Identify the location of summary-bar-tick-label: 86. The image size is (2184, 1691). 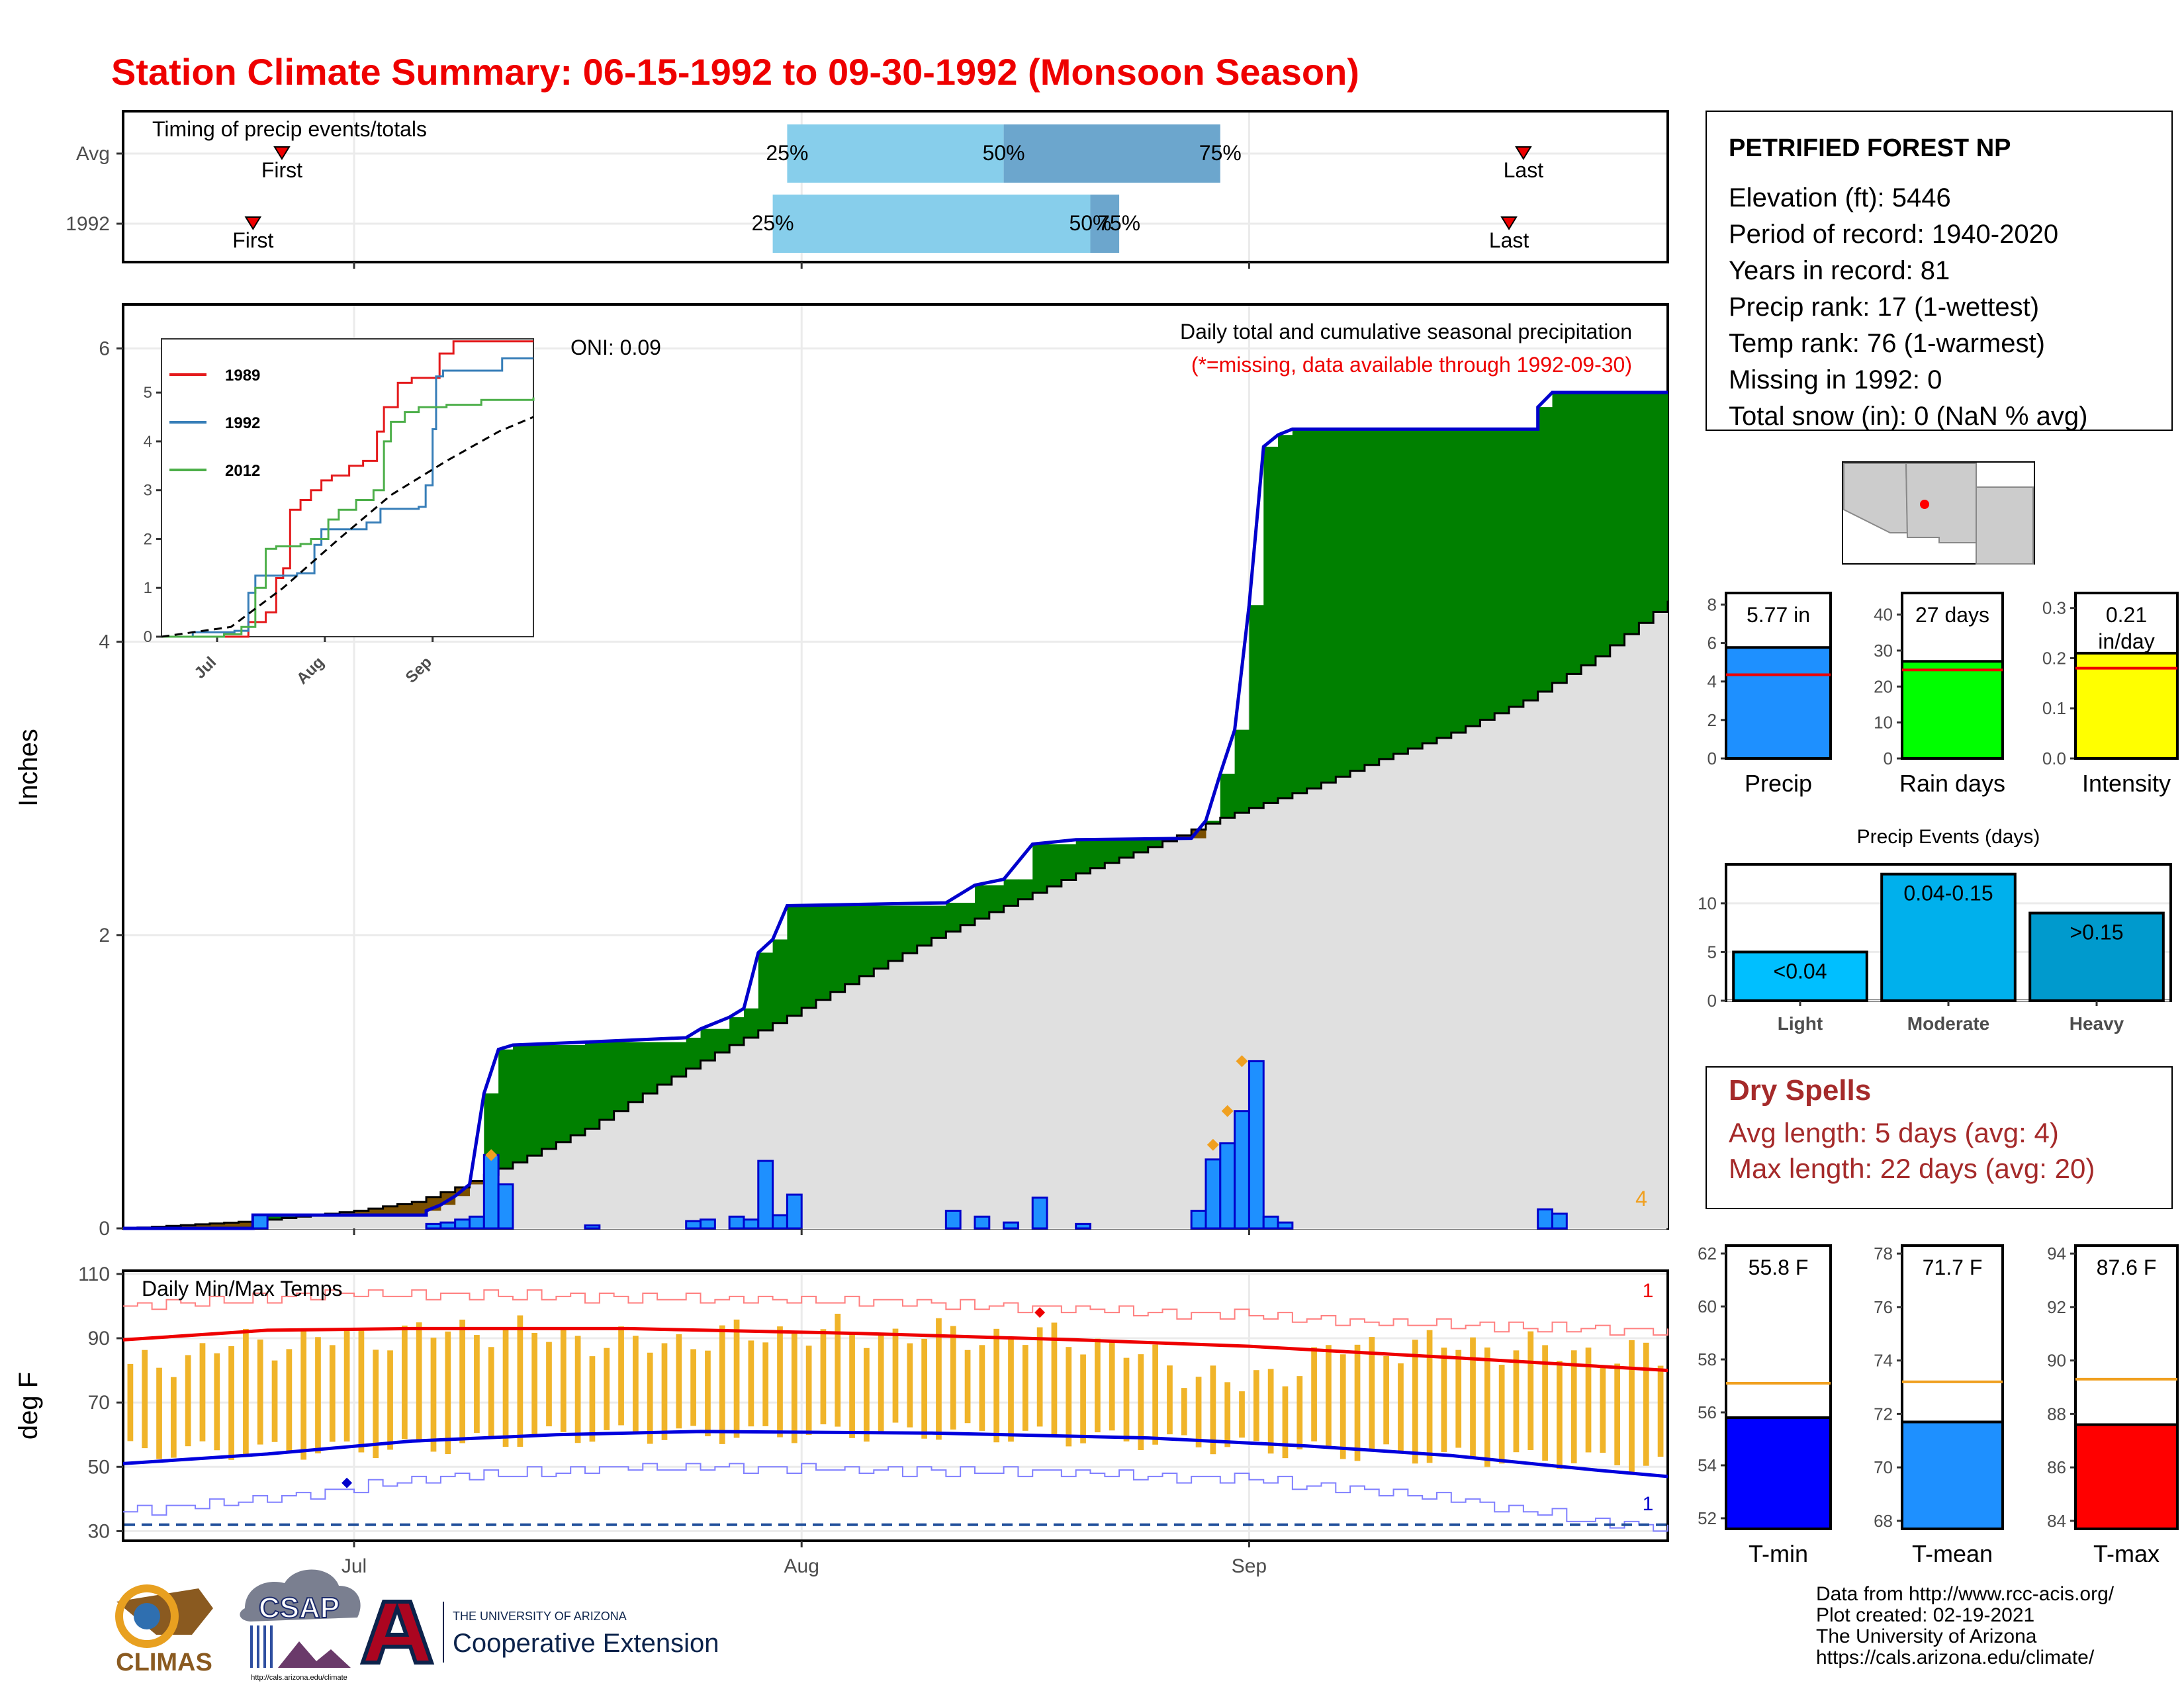
(2056, 1467).